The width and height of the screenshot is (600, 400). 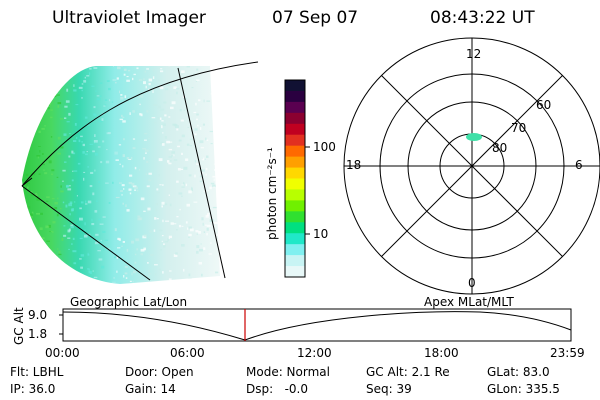 What do you see at coordinates (441, 353) in the screenshot?
I see `x-tick-3: 18:00` at bounding box center [441, 353].